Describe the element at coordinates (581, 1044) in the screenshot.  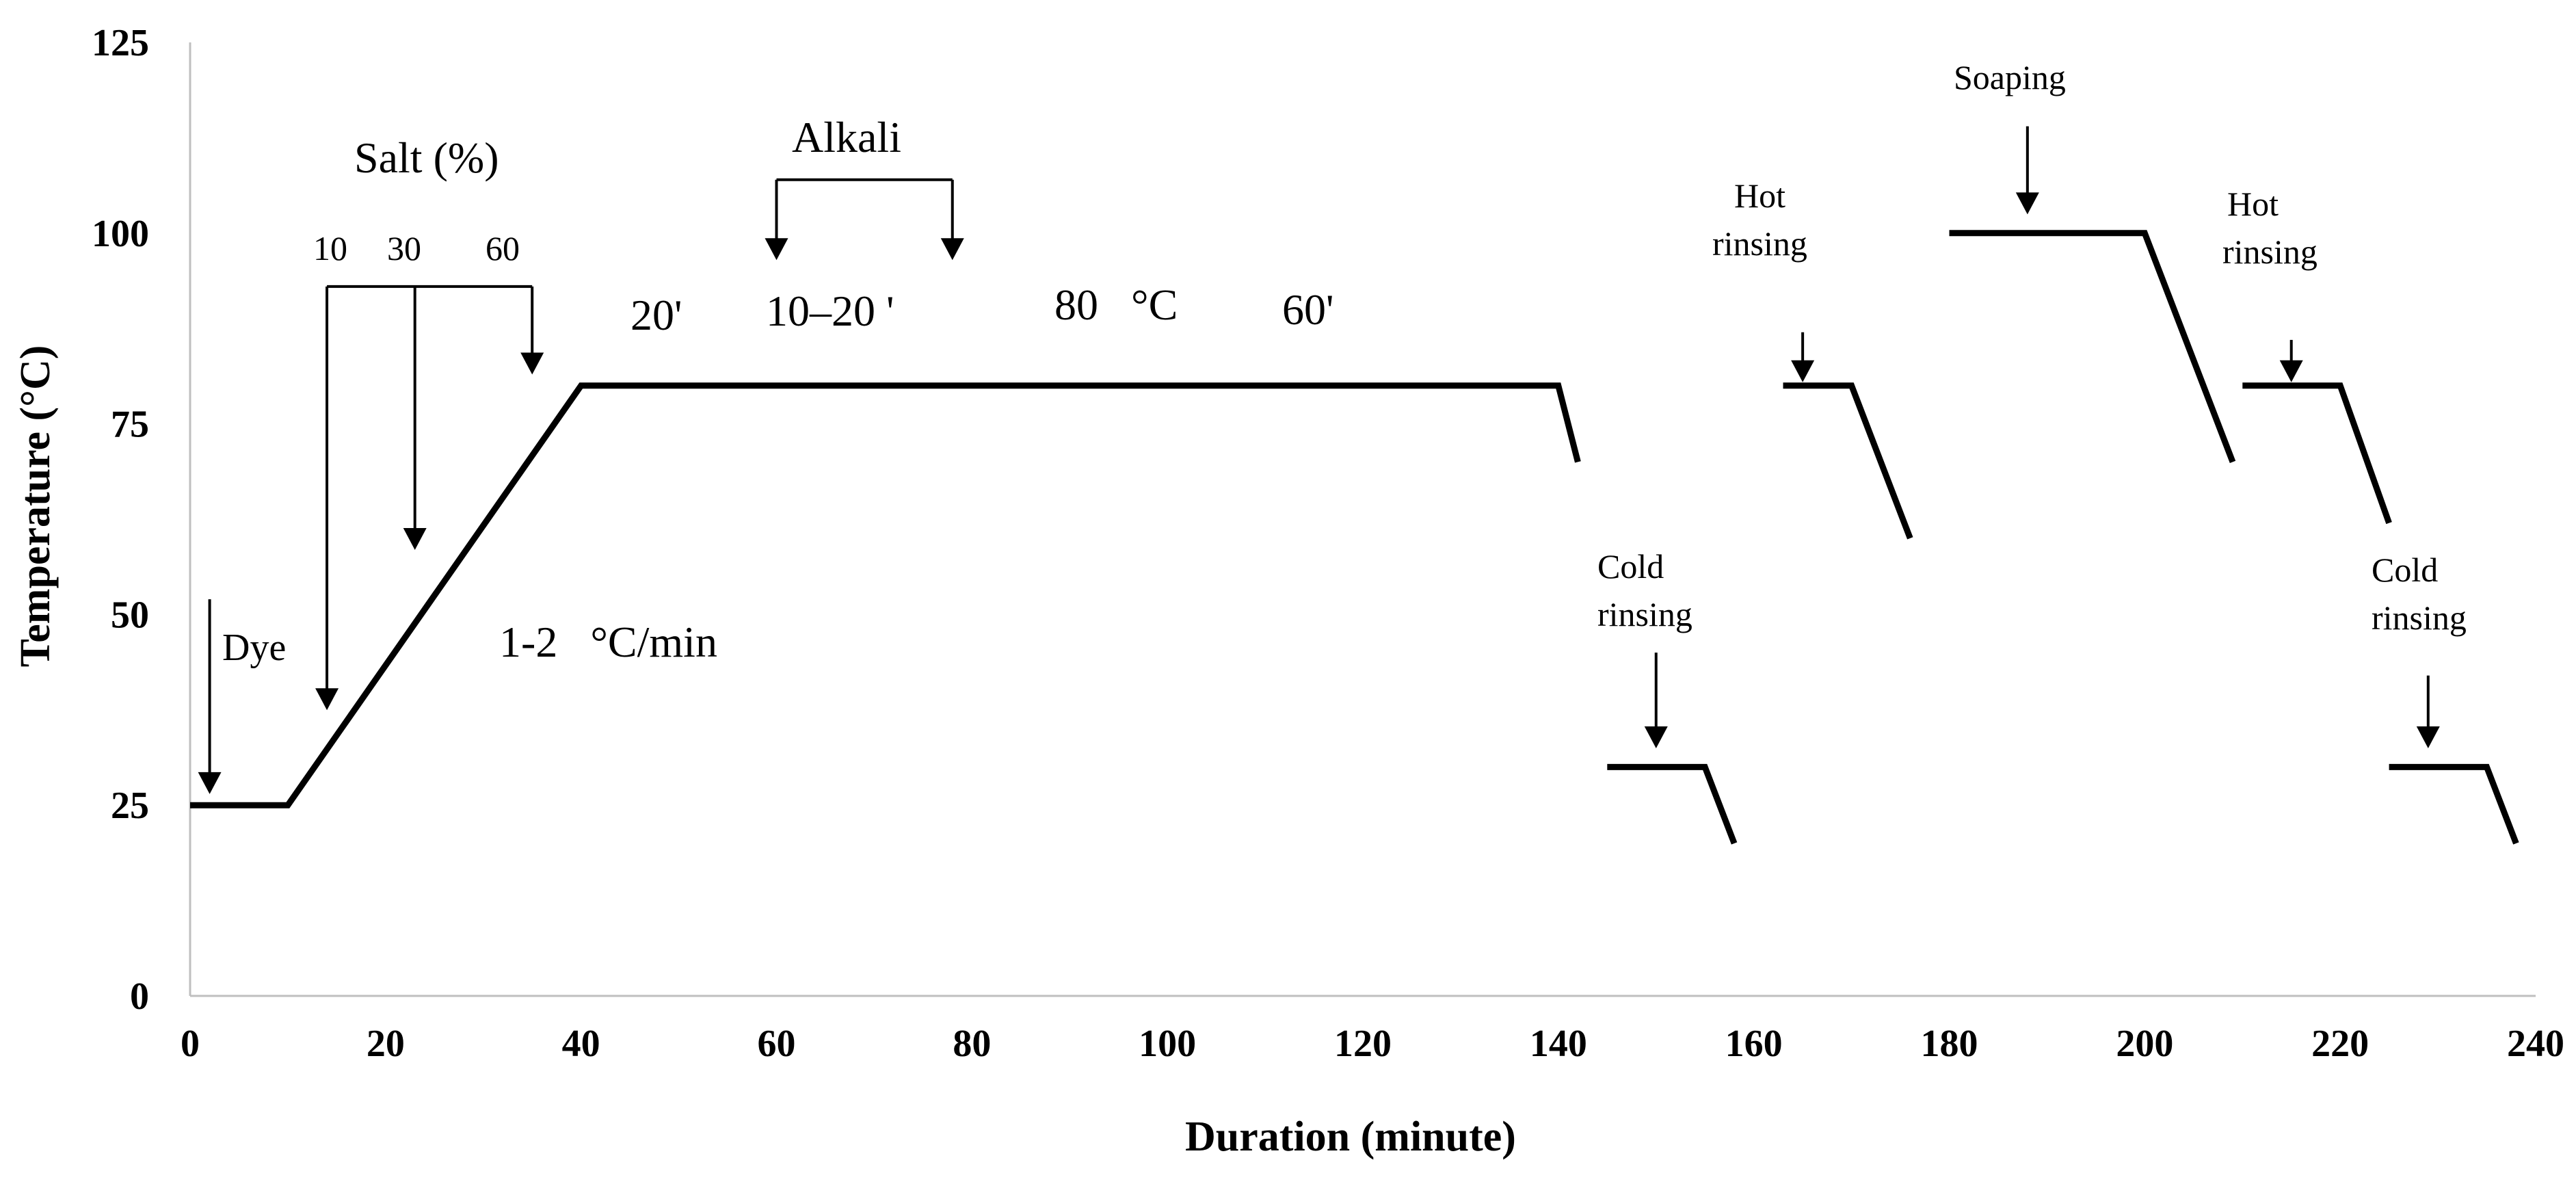
I see `x-tick-label: 40` at that location.